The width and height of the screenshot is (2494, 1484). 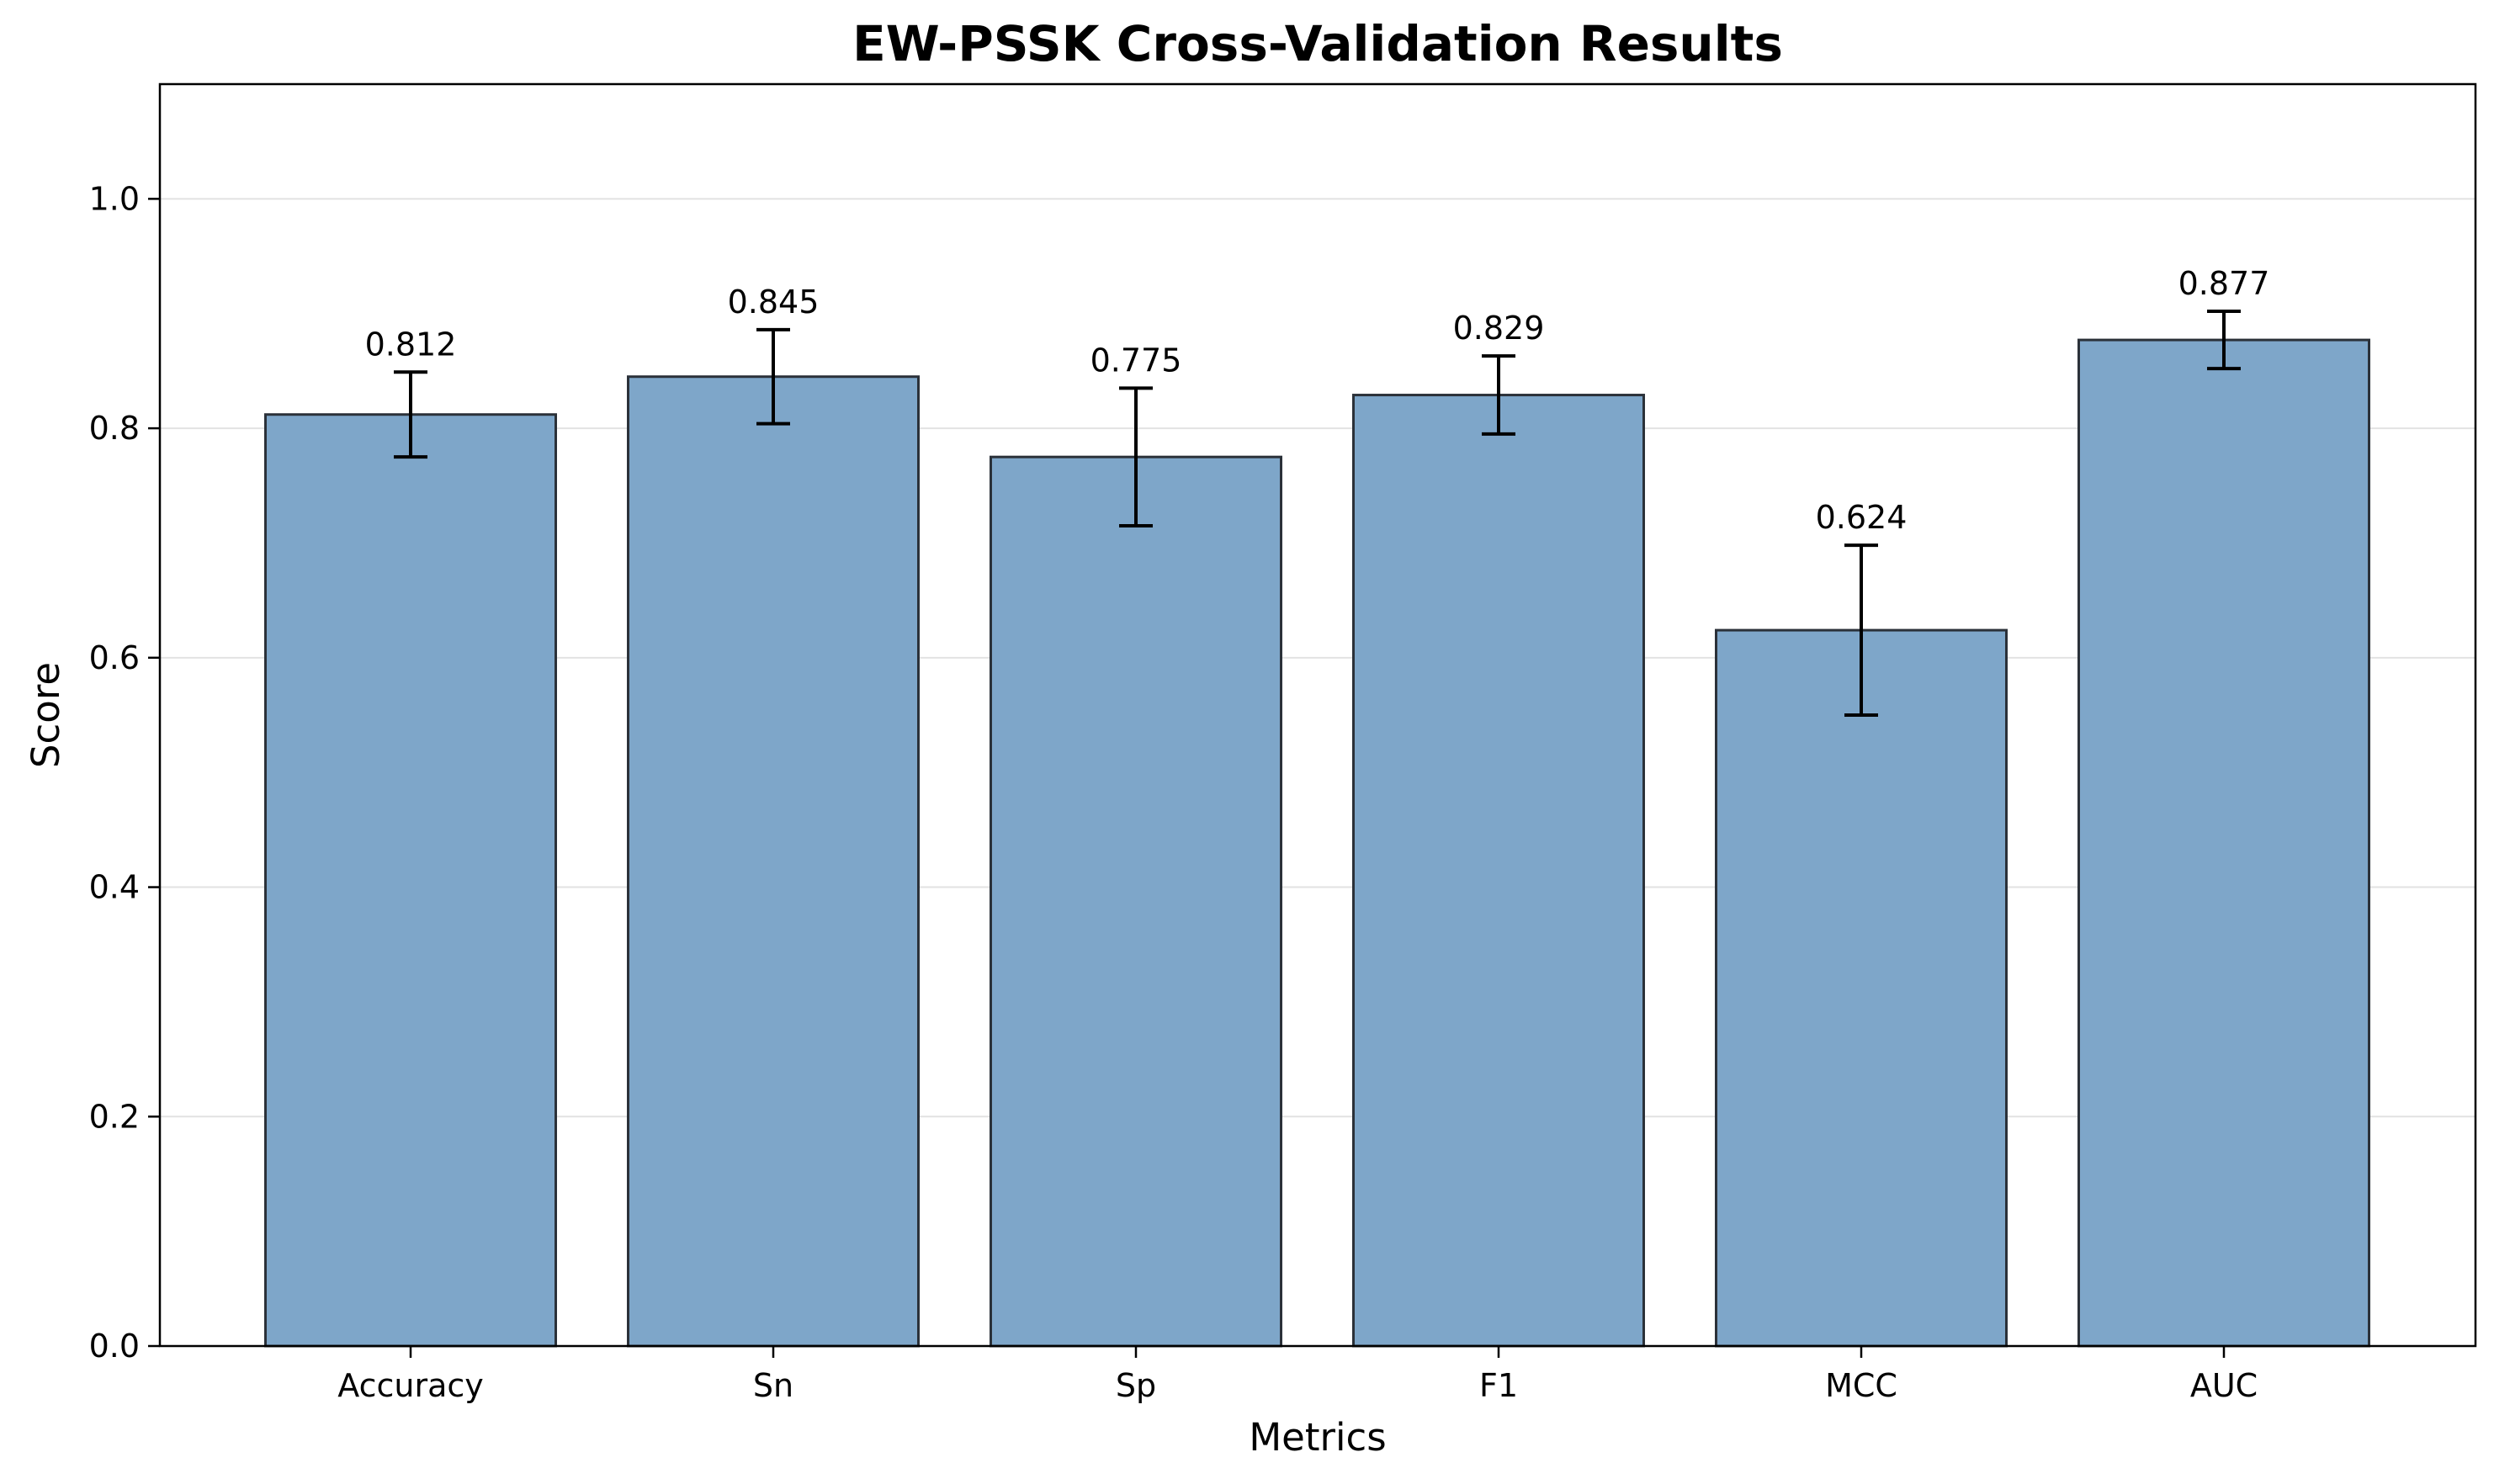 I want to click on chart-title: EW-PSSK Cross-Validation Results, so click(x=1317, y=43).